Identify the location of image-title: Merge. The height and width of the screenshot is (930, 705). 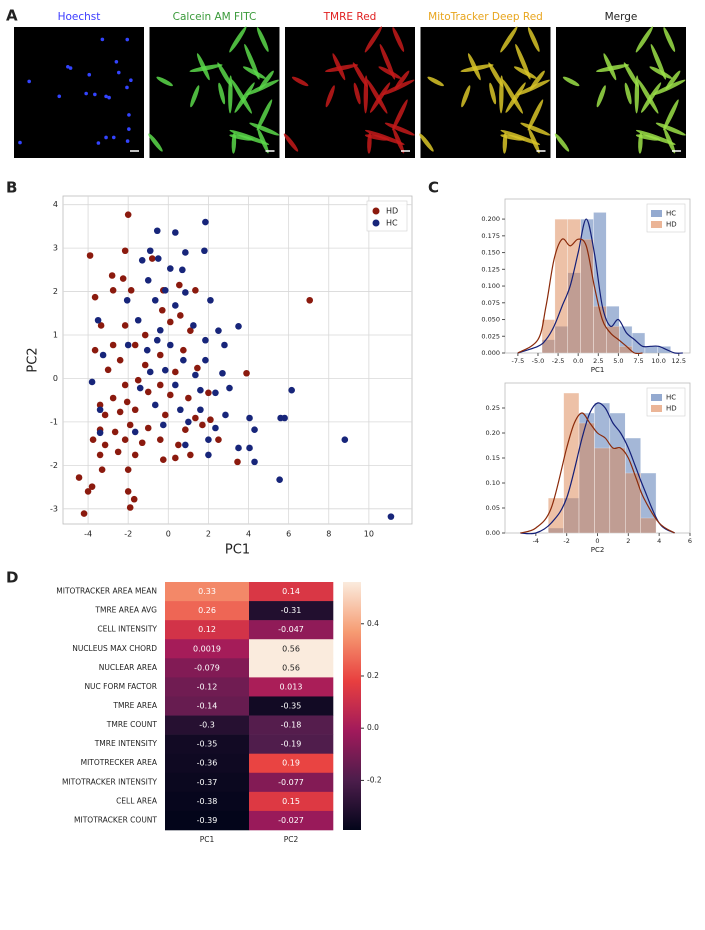
(621, 17).